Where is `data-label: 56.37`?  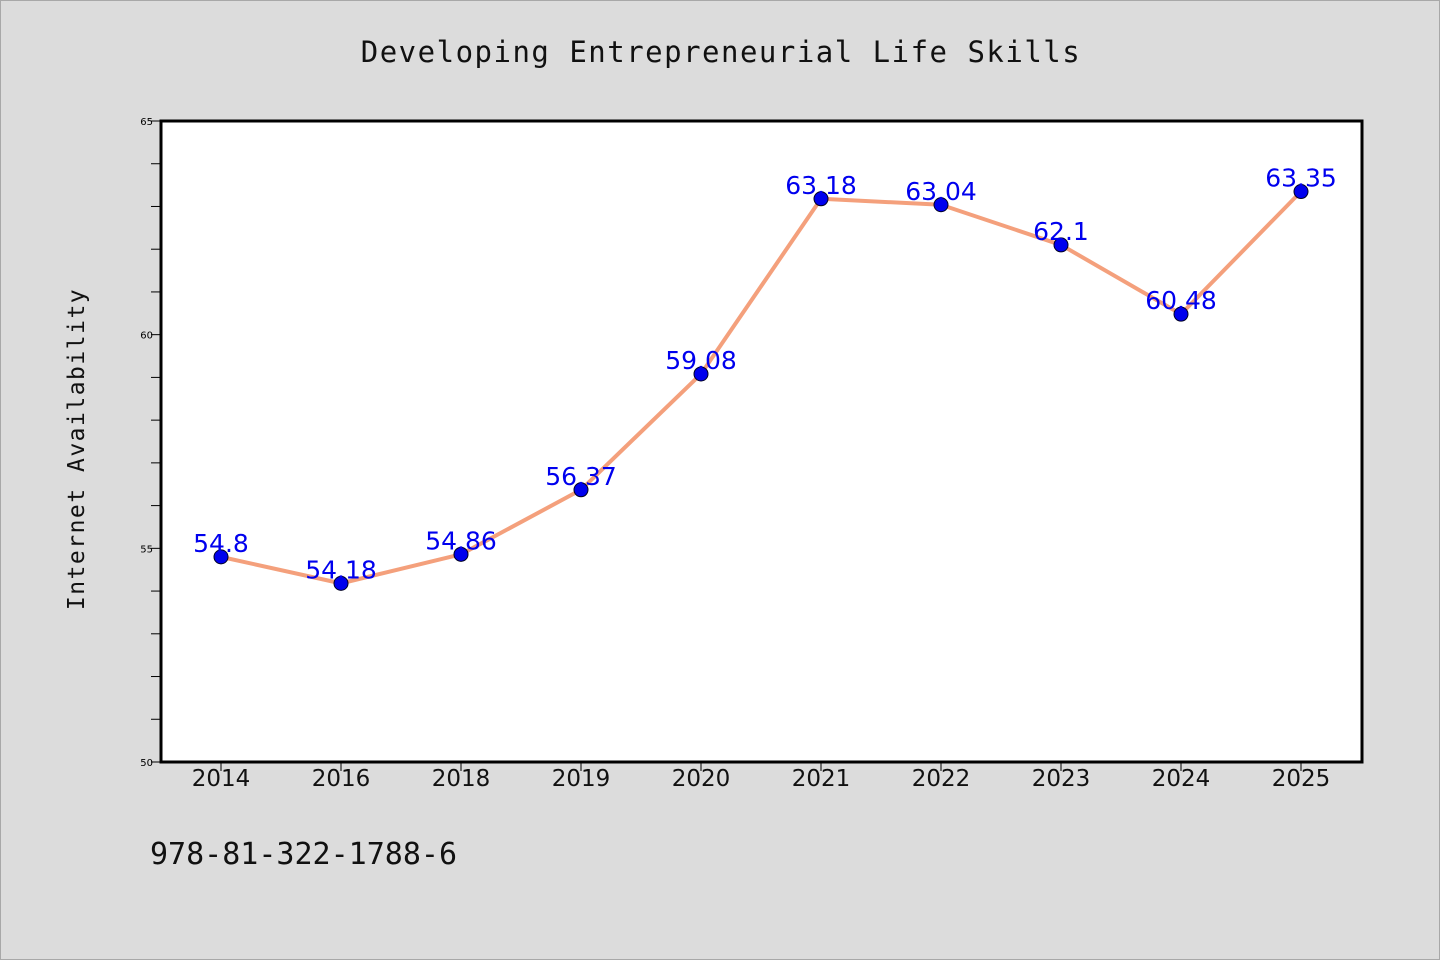
data-label: 56.37 is located at coordinates (581, 476).